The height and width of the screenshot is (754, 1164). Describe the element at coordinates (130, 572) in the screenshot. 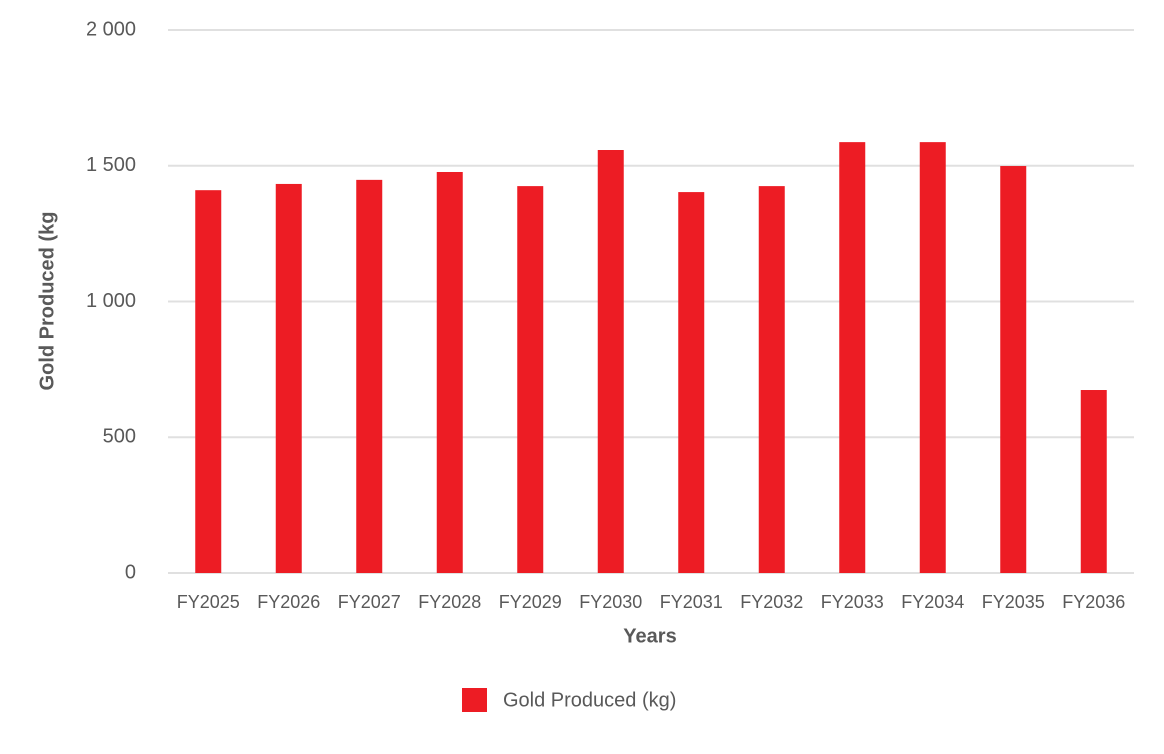

I see `y-tick-label: 0` at that location.